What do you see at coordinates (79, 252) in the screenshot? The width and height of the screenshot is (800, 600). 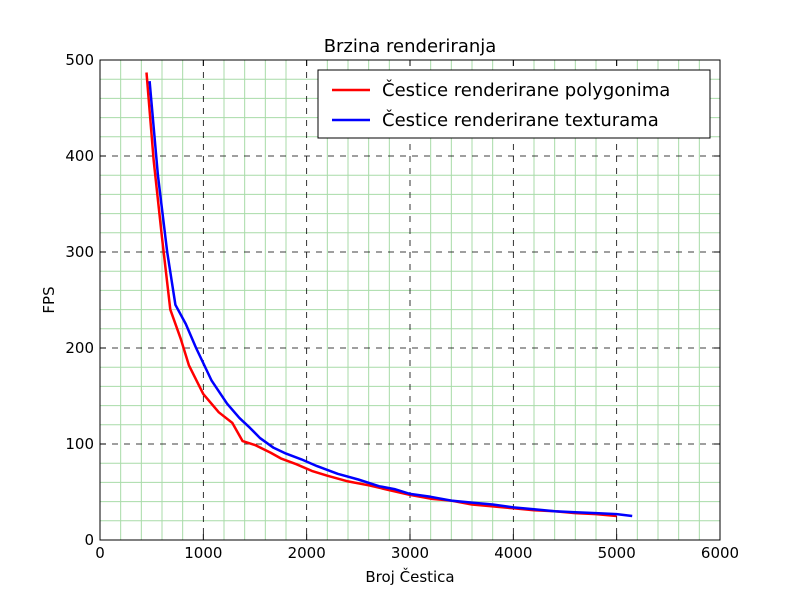 I see `y-tick-label: 300` at bounding box center [79, 252].